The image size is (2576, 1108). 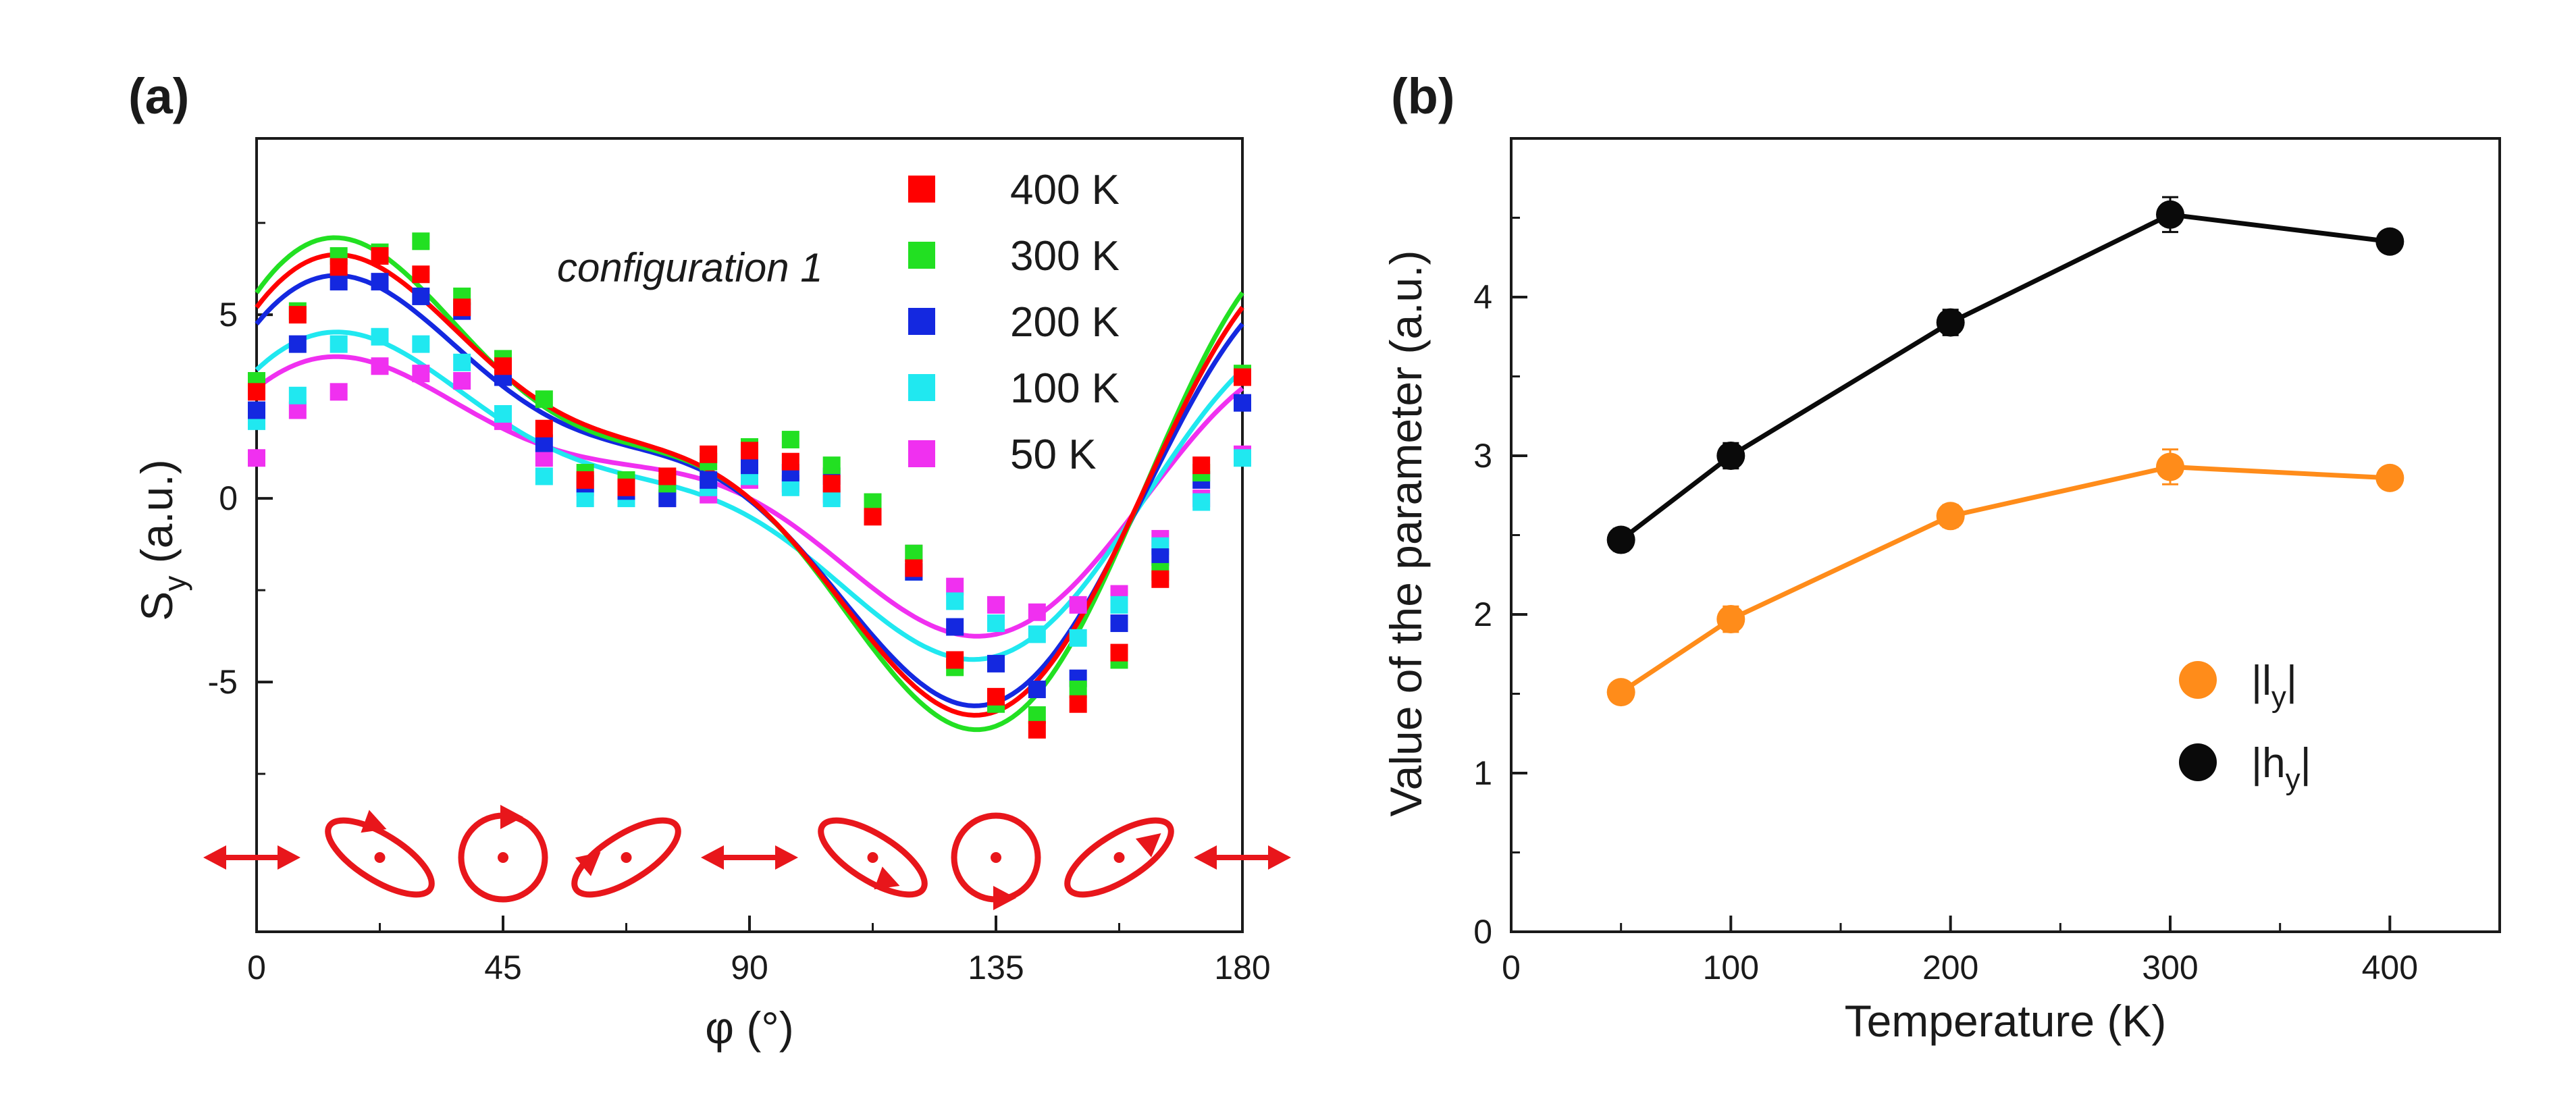 What do you see at coordinates (921, 189) in the screenshot?
I see `legend-marker-400K` at bounding box center [921, 189].